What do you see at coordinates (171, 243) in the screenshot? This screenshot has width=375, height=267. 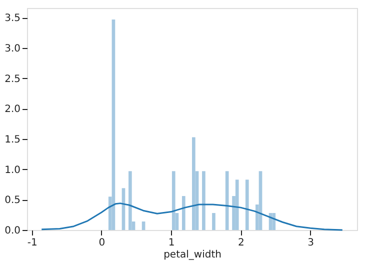 I see `x-tick-label: 1` at bounding box center [171, 243].